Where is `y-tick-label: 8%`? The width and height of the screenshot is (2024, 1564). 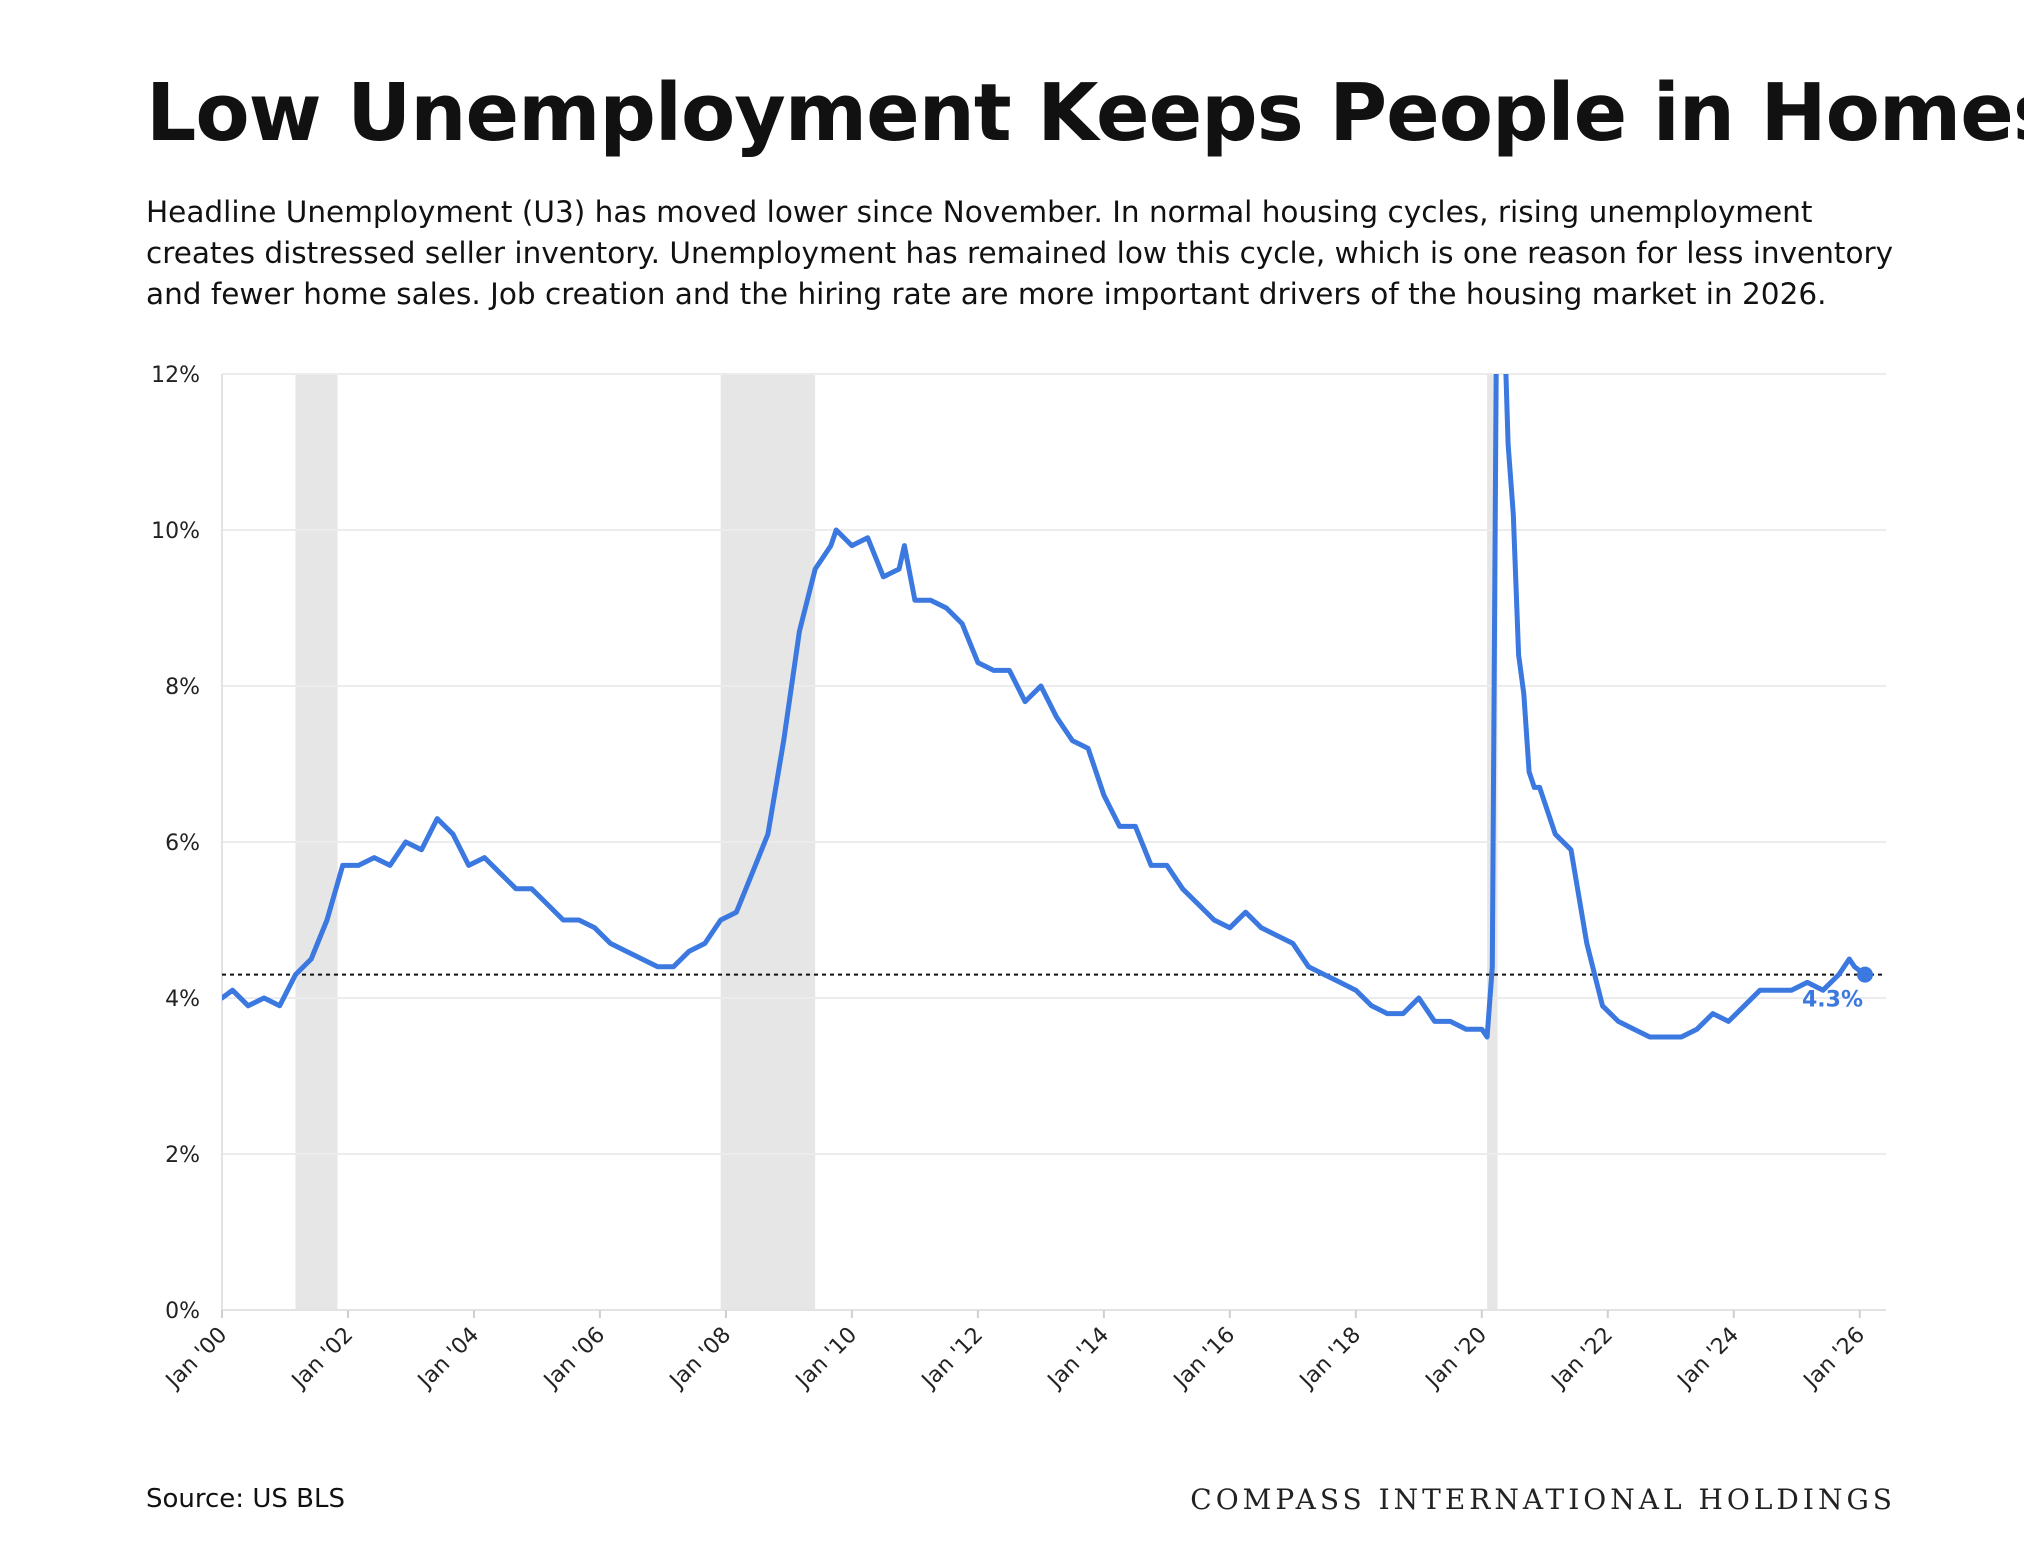 y-tick-label: 8% is located at coordinates (182, 687).